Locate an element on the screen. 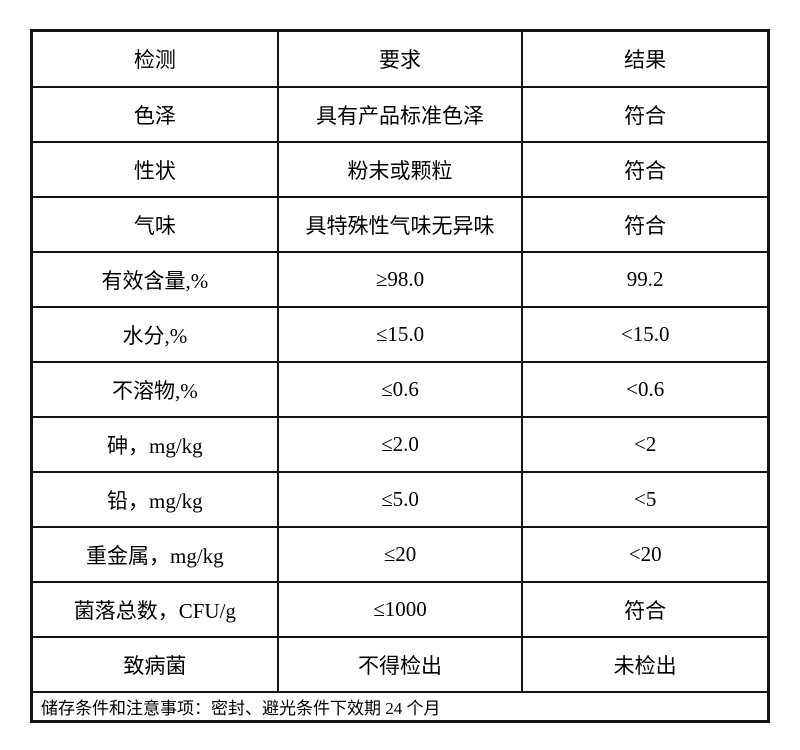  column-header-requirement: 要求 is located at coordinates (400, 58).